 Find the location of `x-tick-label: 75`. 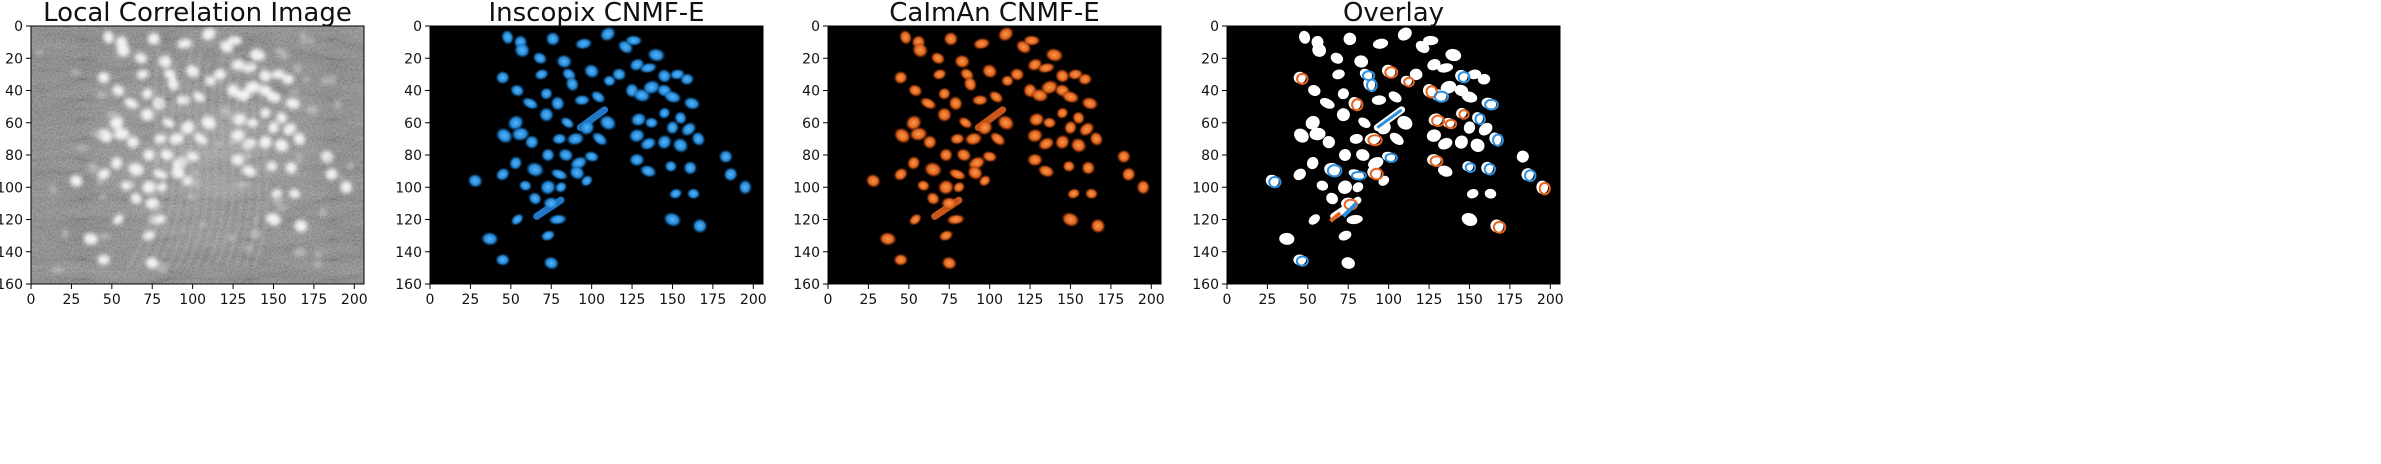

x-tick-label: 75 is located at coordinates (949, 300).